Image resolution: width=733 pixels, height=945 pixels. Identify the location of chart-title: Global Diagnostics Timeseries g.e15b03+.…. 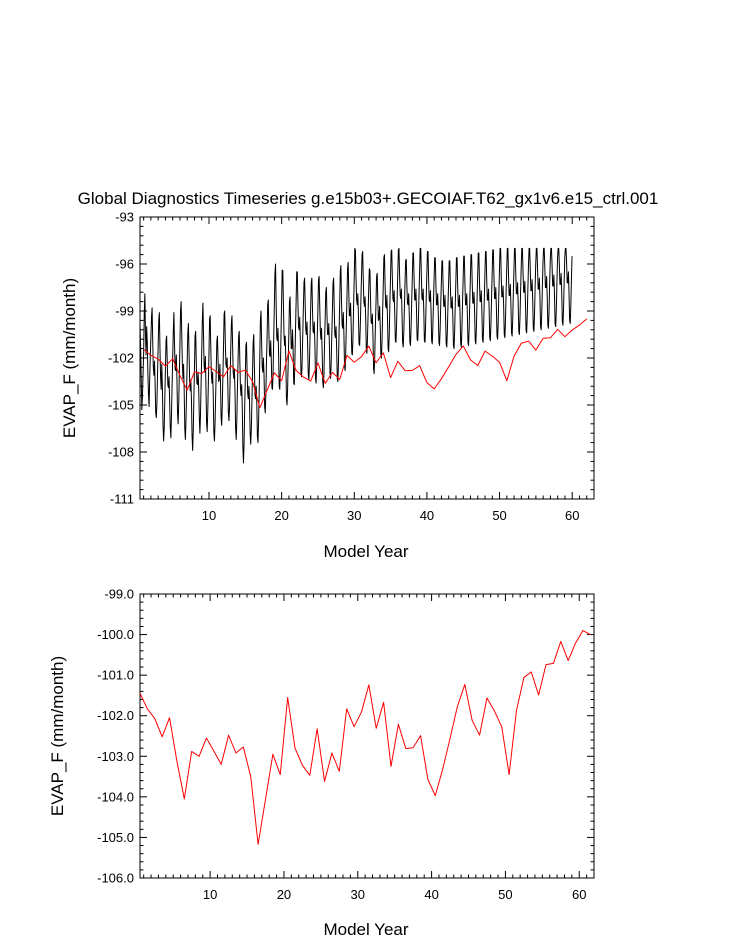
(368, 198).